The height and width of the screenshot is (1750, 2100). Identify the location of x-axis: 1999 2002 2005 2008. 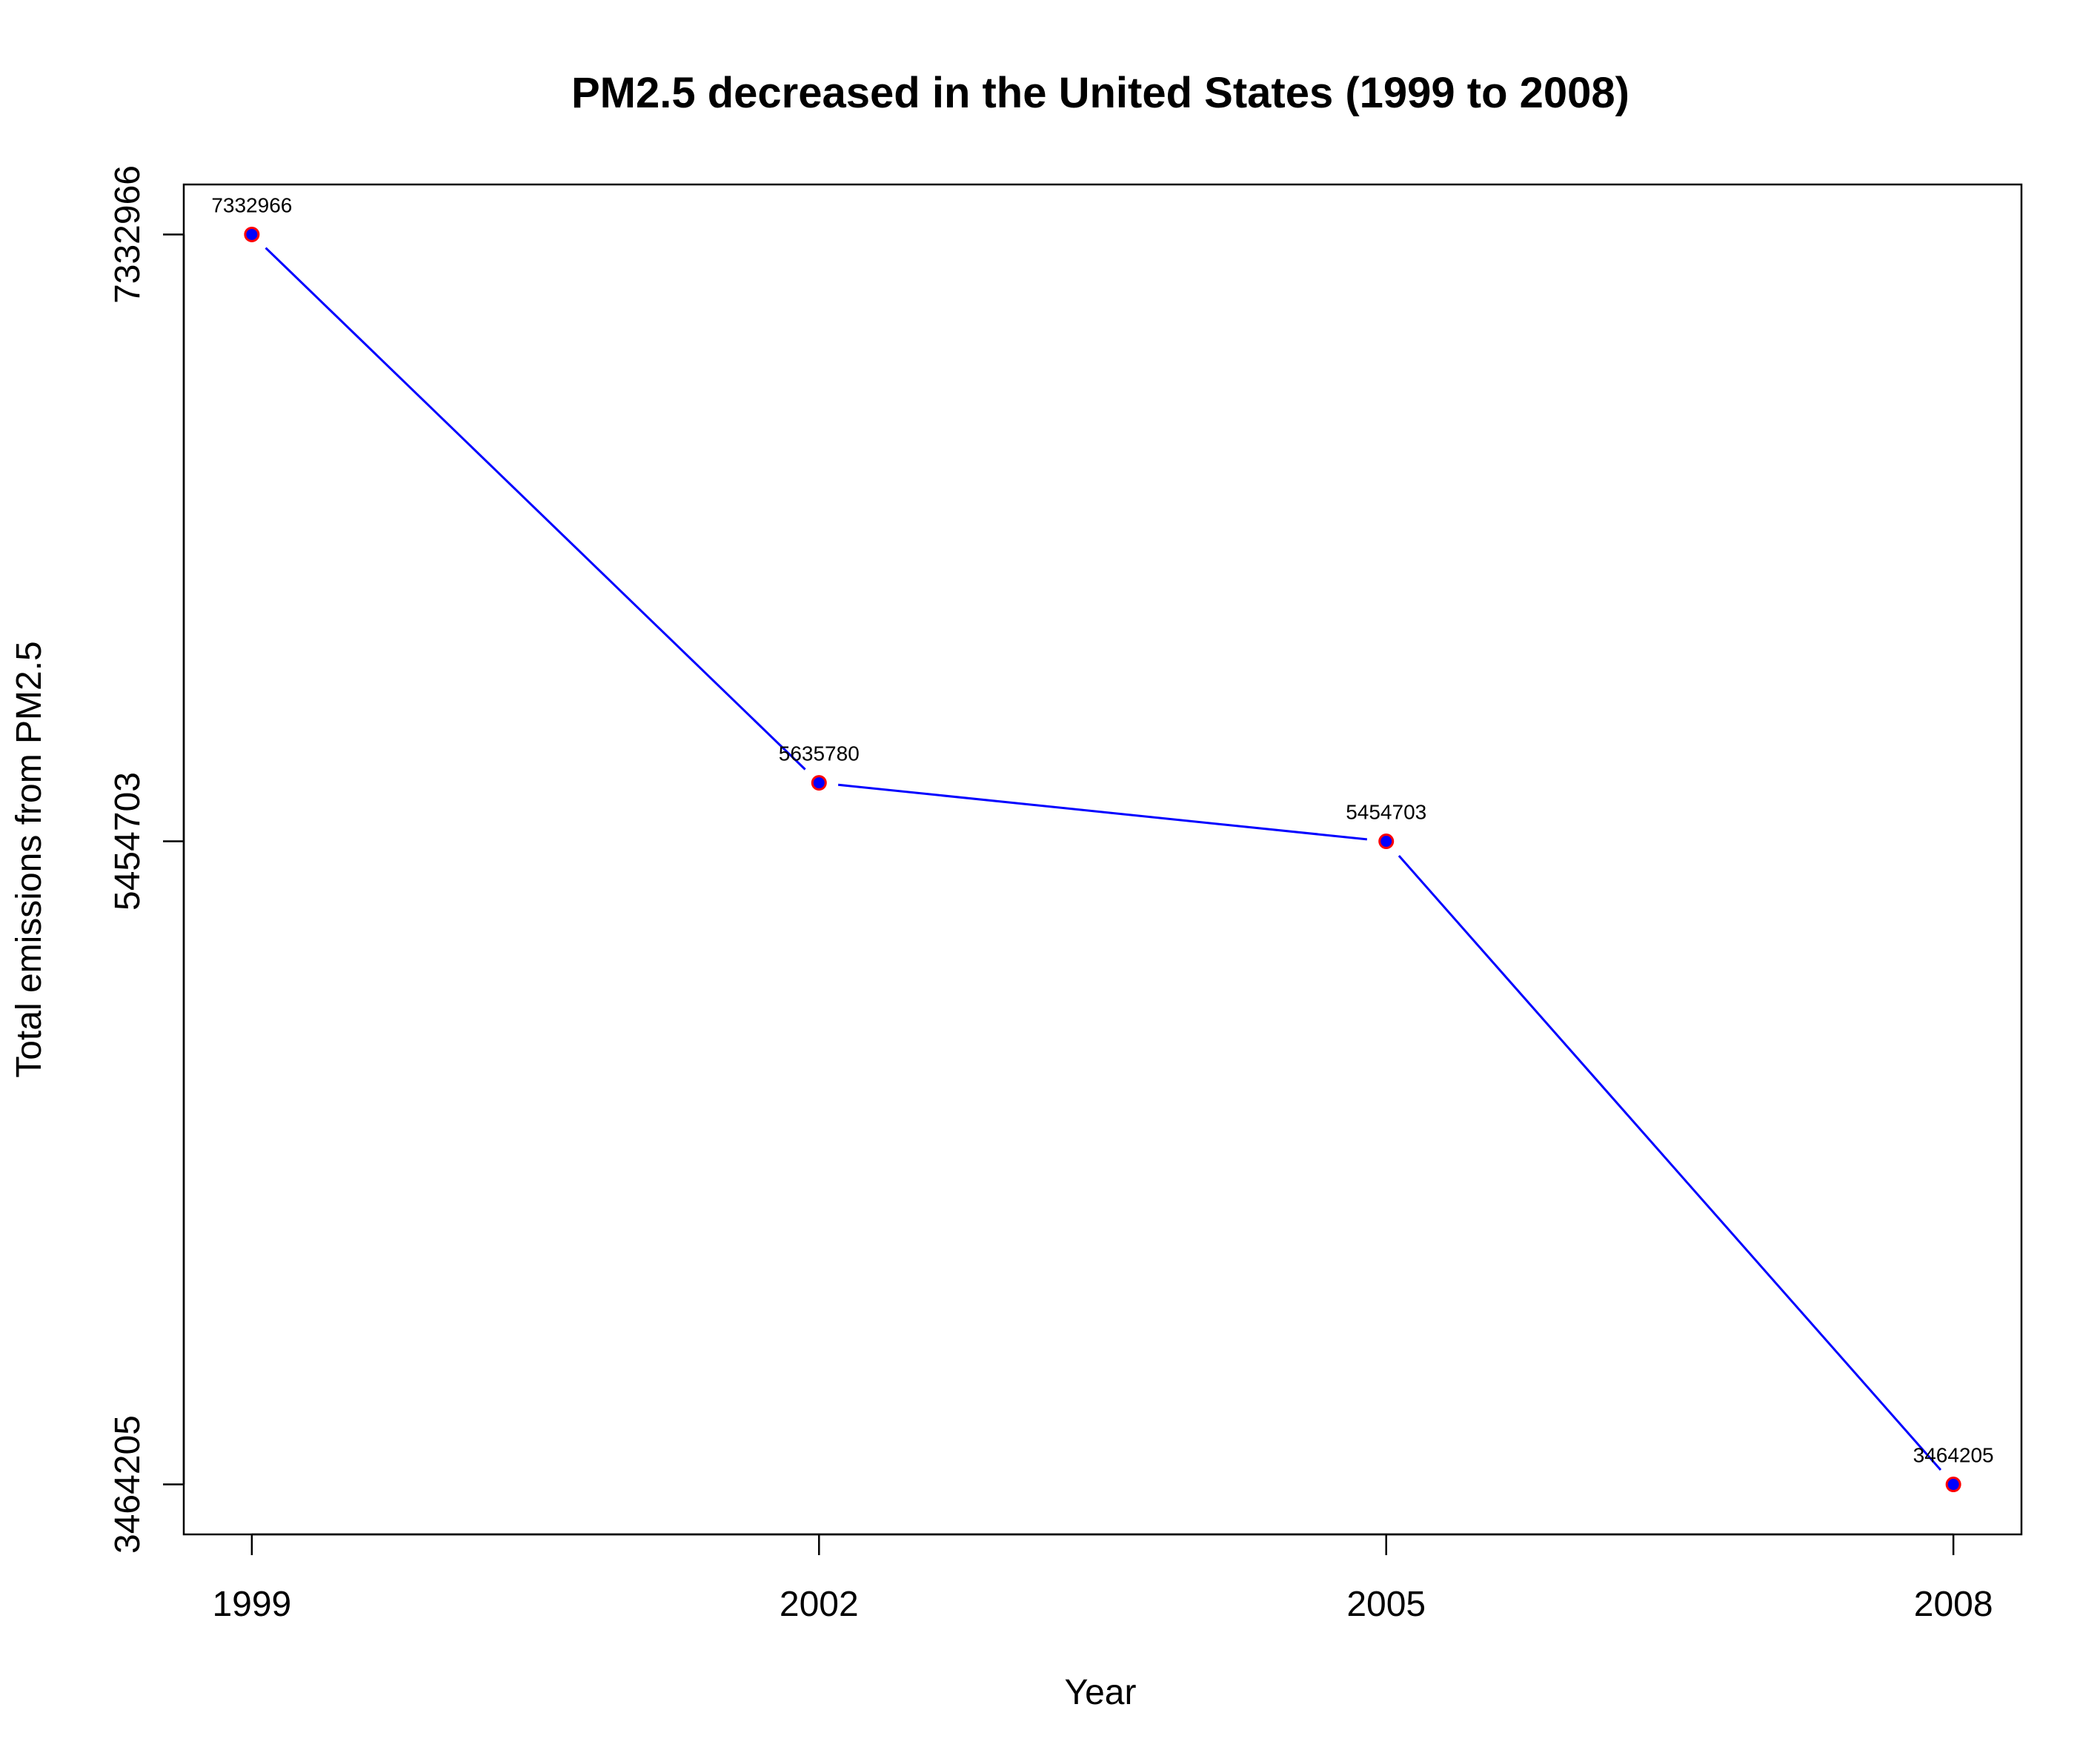
(1103, 1578).